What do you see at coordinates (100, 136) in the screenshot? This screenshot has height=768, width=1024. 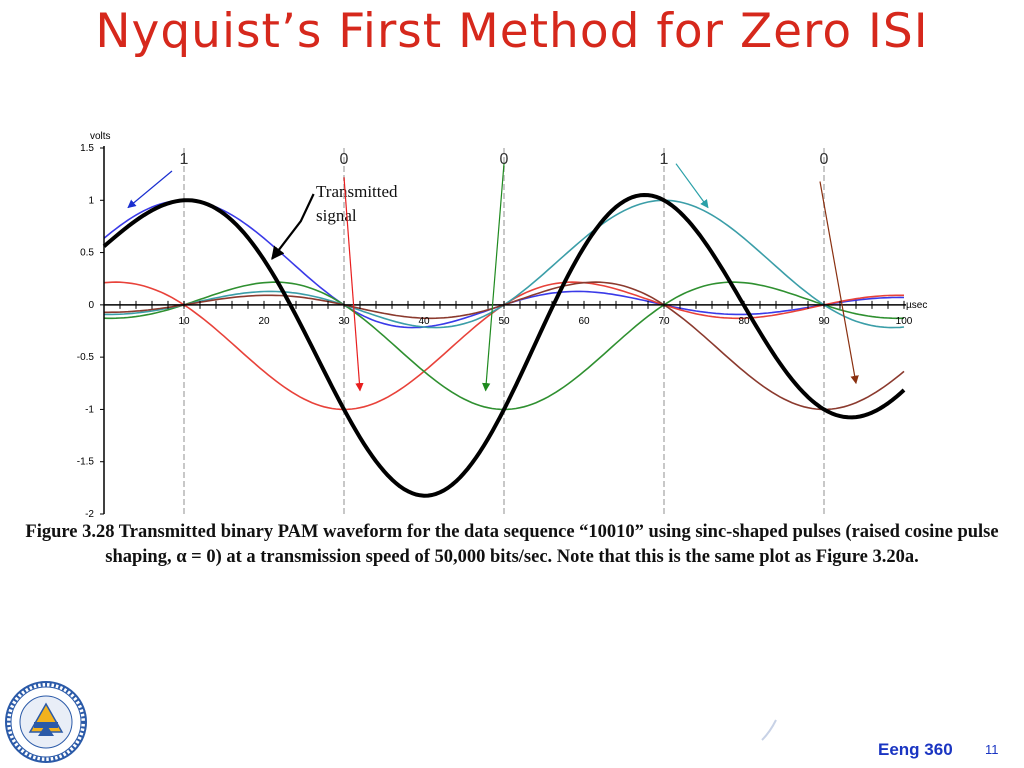 I see `y-axis-label: volts` at bounding box center [100, 136].